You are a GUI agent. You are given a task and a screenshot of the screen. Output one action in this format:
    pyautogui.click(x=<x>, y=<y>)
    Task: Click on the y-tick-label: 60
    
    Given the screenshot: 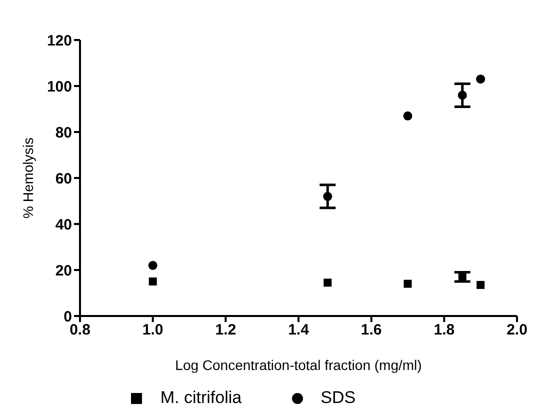 What is the action you would take?
    pyautogui.click(x=63, y=179)
    